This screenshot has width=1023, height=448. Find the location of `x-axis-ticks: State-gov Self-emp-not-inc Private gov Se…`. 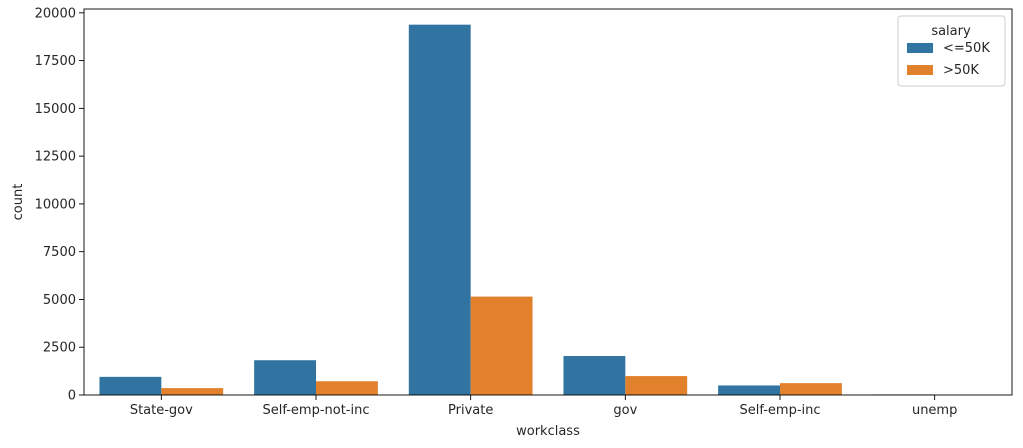

x-axis-ticks: State-gov Self-emp-not-inc Private gov Se… is located at coordinates (543, 406).